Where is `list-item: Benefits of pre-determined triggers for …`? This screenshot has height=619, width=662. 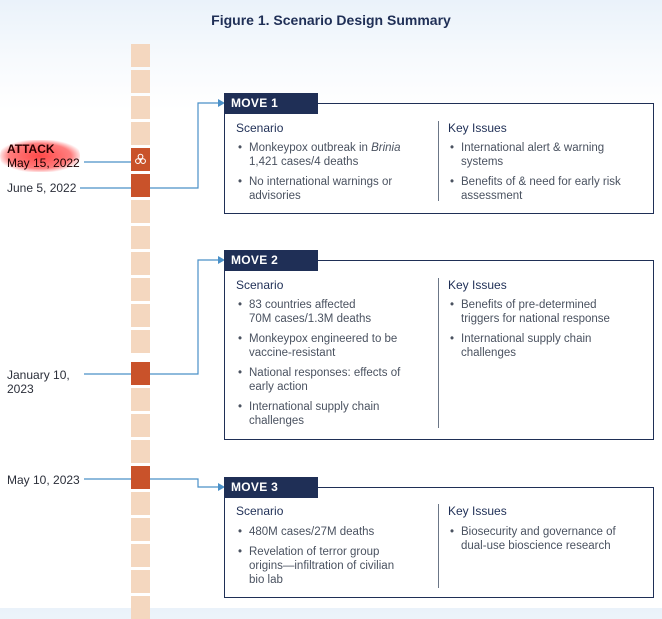 list-item: Benefits of pre-determined triggers for … is located at coordinates (548, 312).